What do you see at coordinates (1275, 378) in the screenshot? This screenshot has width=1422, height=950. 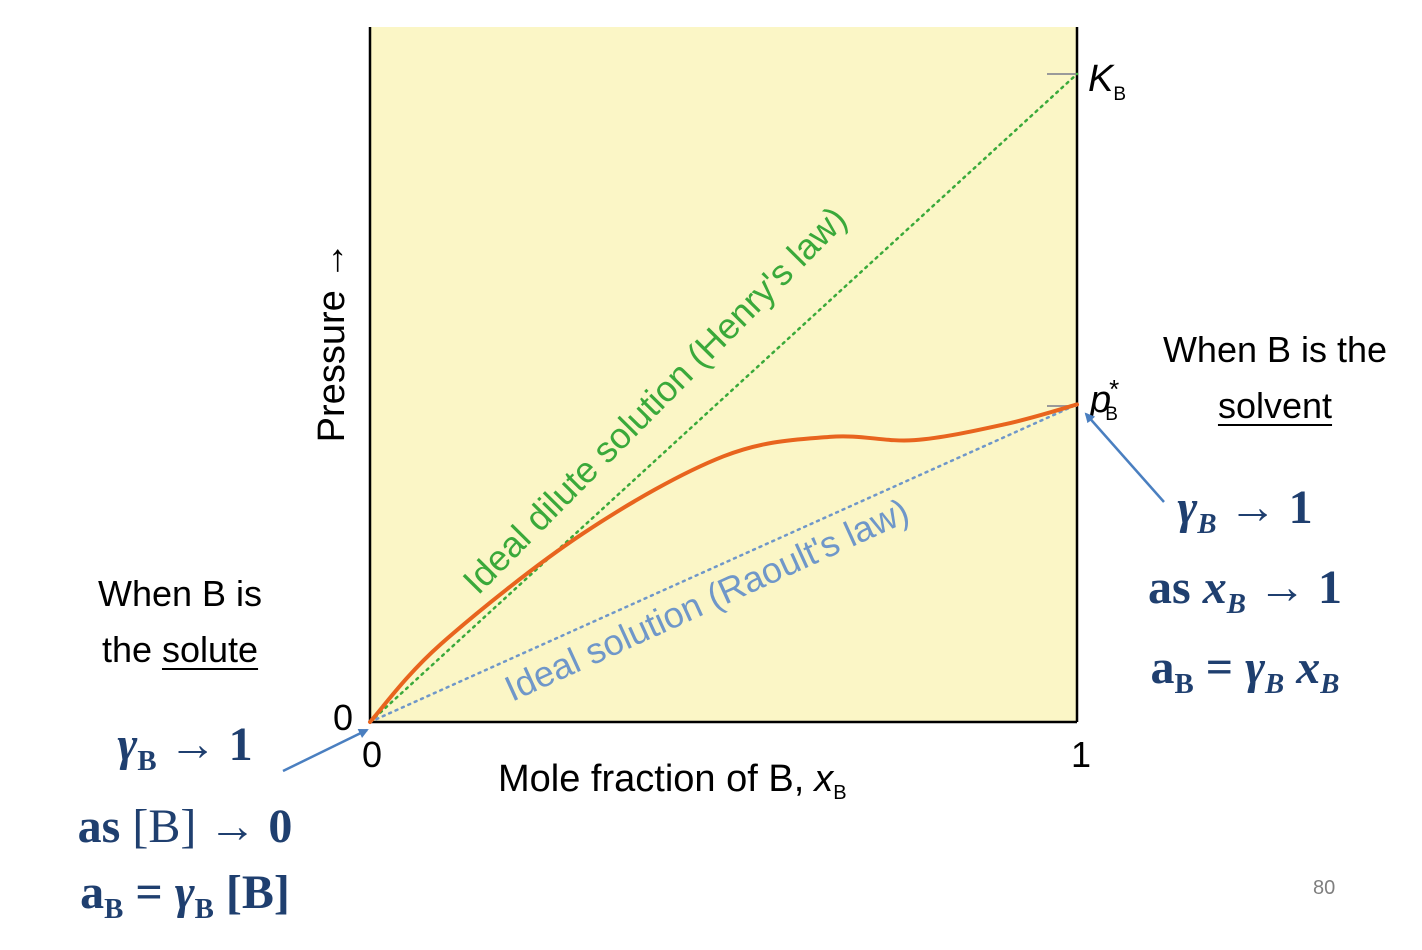 I see `solvent-note: When B is the solvent` at bounding box center [1275, 378].